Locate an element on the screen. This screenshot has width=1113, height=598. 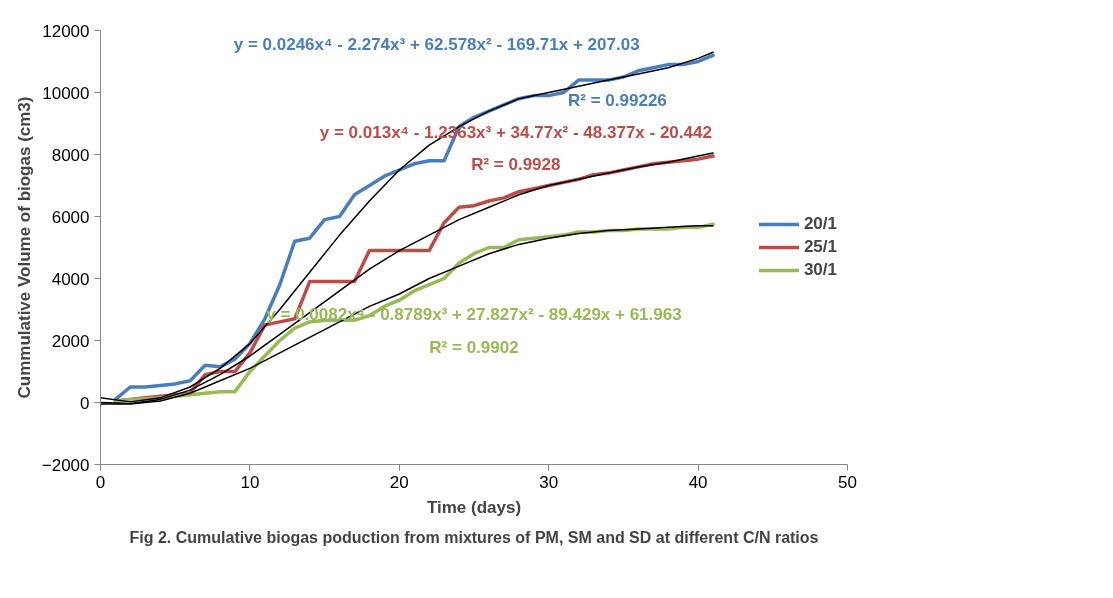
legend-label: 25/1 is located at coordinates (820, 247).